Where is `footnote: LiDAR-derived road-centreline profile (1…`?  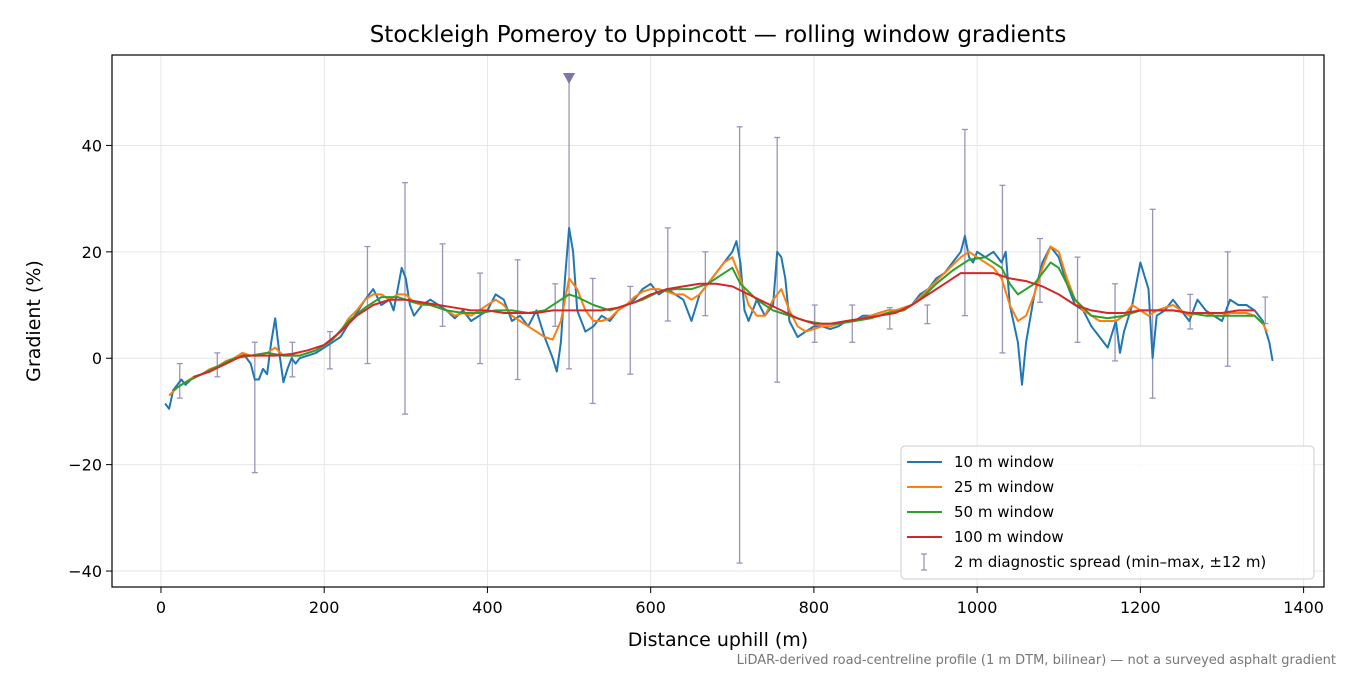 footnote: LiDAR-derived road-centreline profile (1… is located at coordinates (1036, 660).